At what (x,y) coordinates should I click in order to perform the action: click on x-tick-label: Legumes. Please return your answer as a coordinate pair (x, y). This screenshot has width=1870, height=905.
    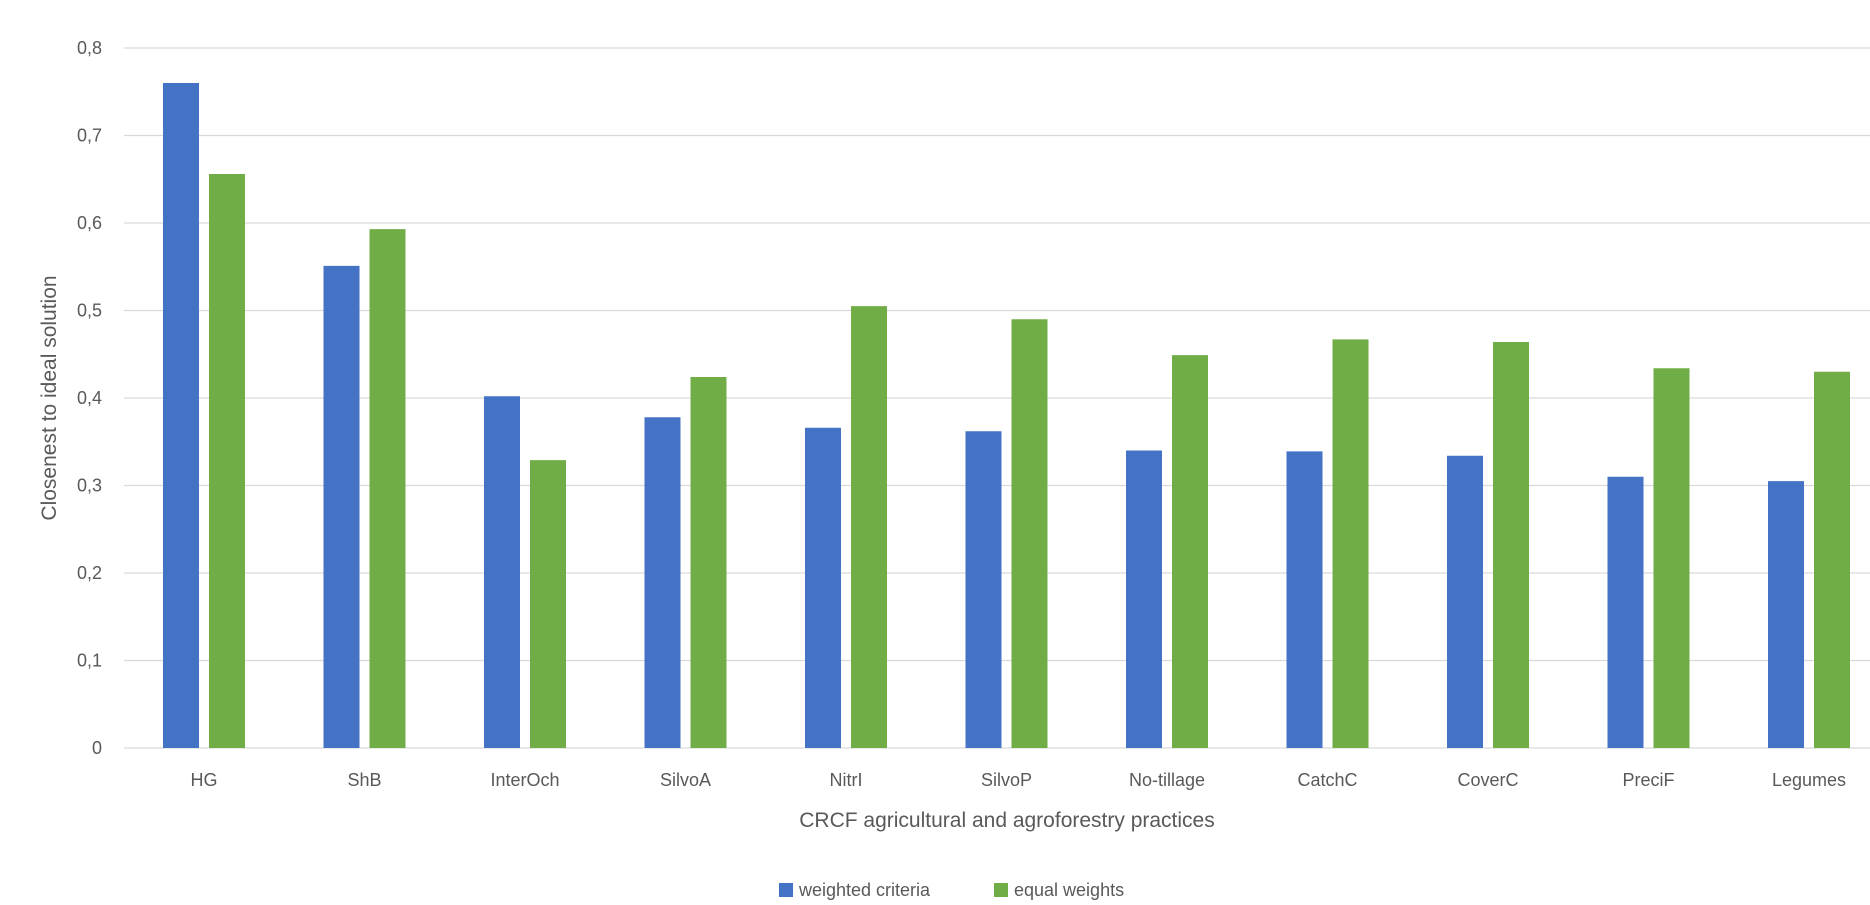
    Looking at the image, I should click on (1809, 780).